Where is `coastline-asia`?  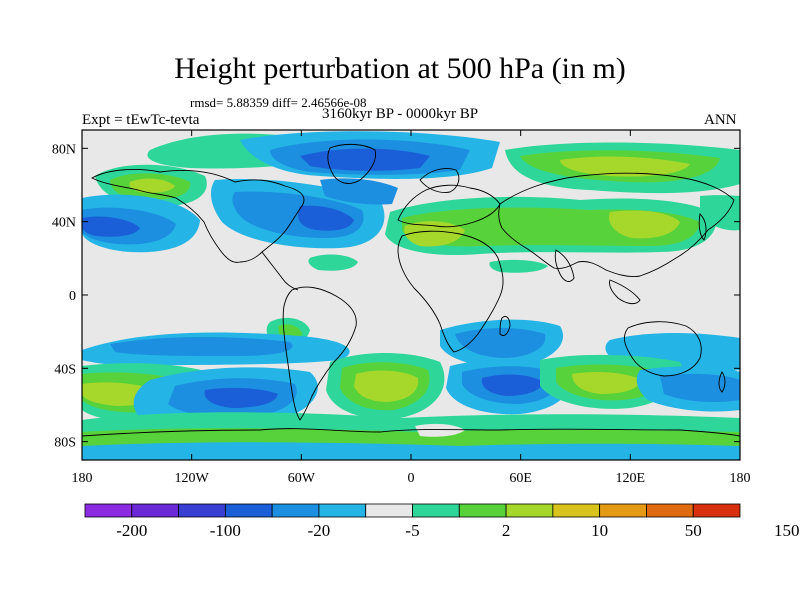 coastline-asia is located at coordinates (616, 224).